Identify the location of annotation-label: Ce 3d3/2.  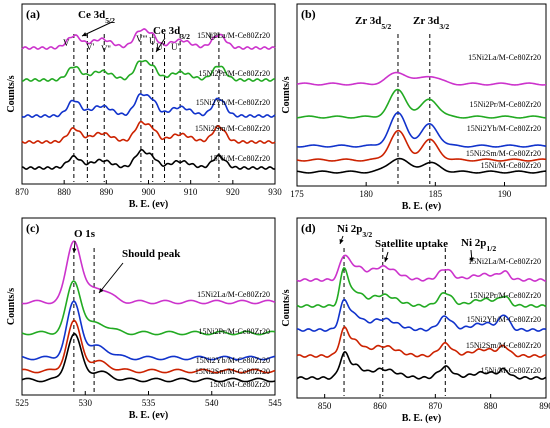
(171, 33).